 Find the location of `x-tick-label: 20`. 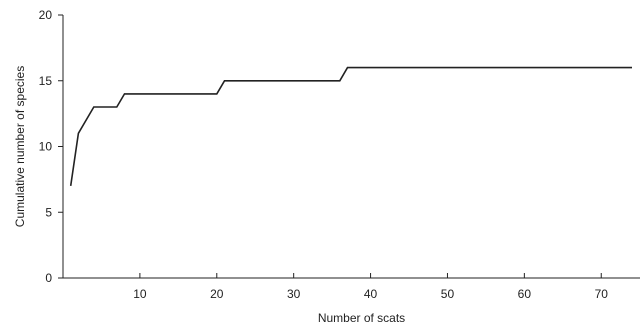

x-tick-label: 20 is located at coordinates (217, 294).